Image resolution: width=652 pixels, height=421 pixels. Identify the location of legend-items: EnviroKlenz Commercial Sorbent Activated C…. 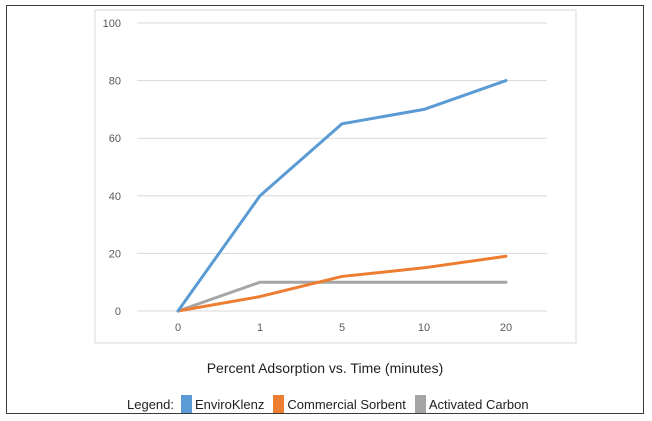
(359, 404).